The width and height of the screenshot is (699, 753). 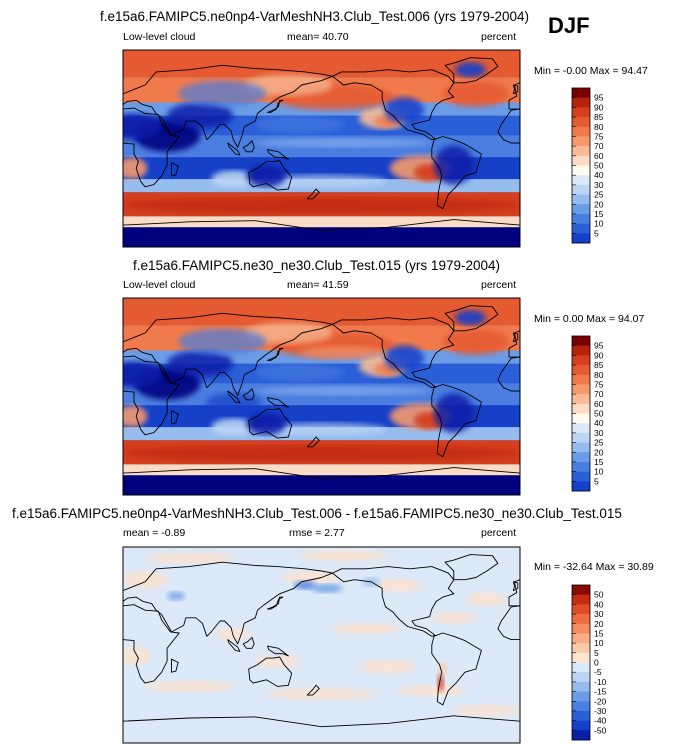 What do you see at coordinates (154, 533) in the screenshot?
I see `mean-label: mean = -0.89` at bounding box center [154, 533].